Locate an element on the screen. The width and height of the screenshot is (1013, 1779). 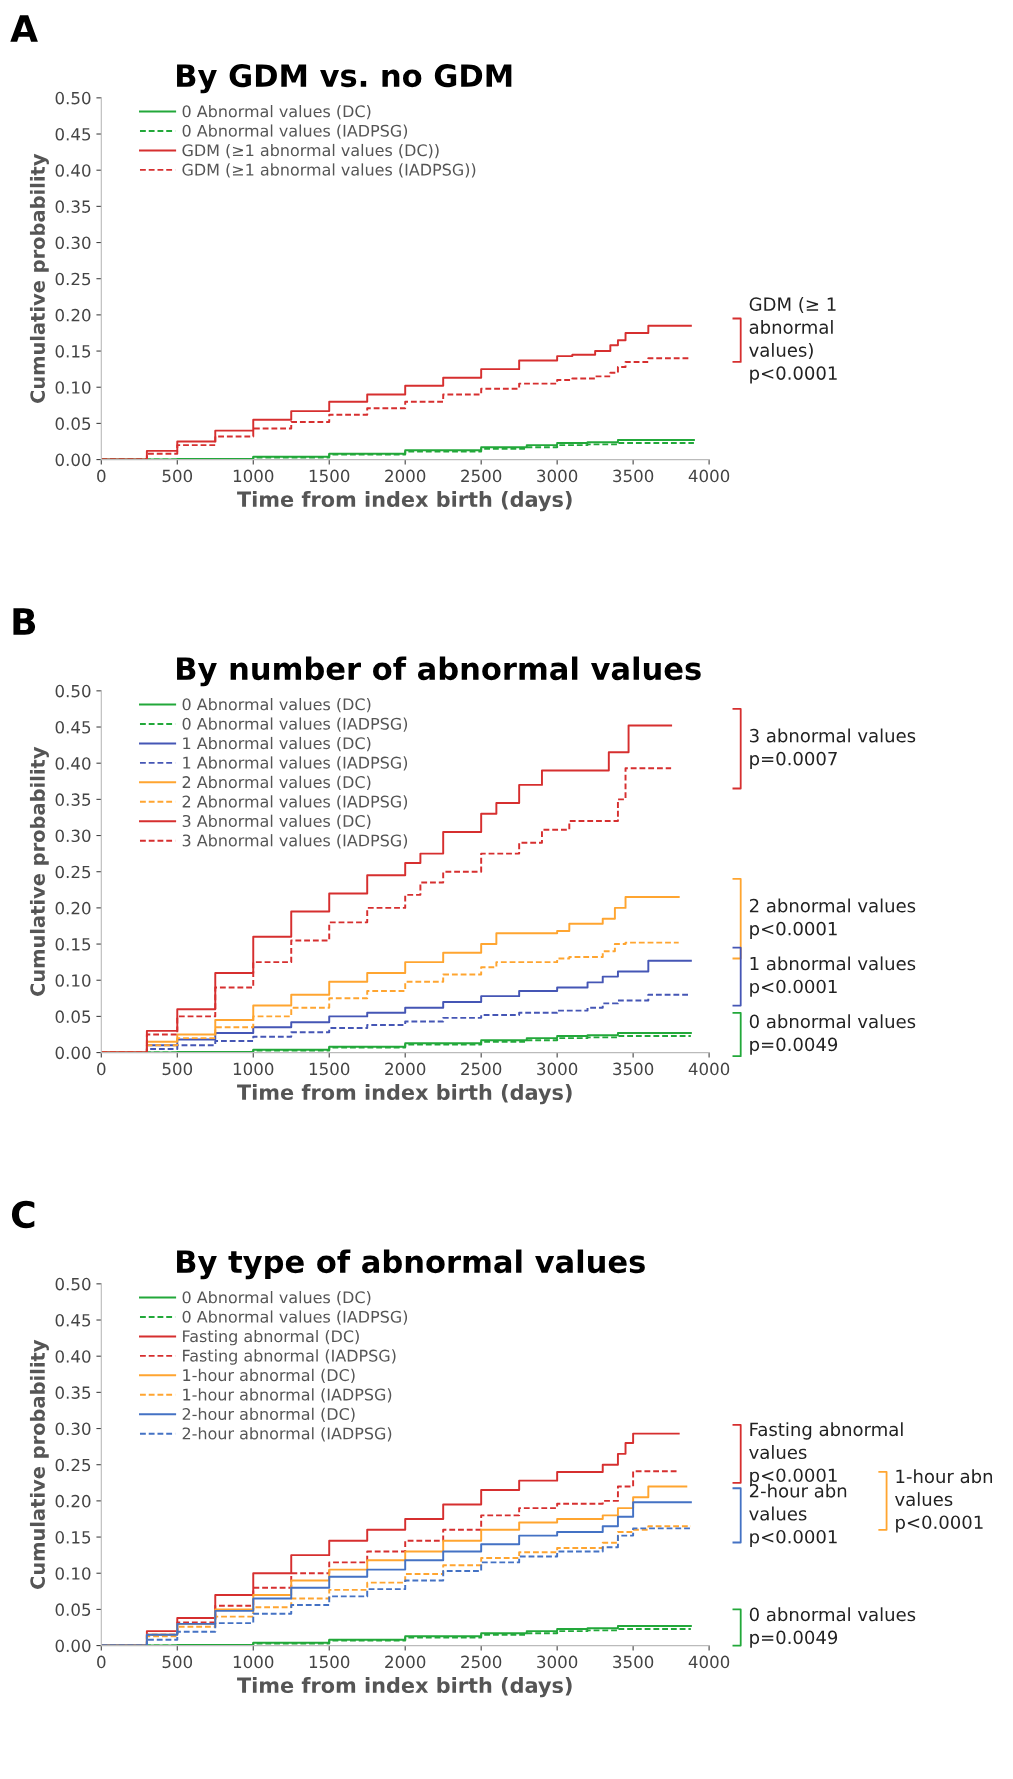
legend-label: 2 Abnormal values (IADPSG) is located at coordinates (295, 802).